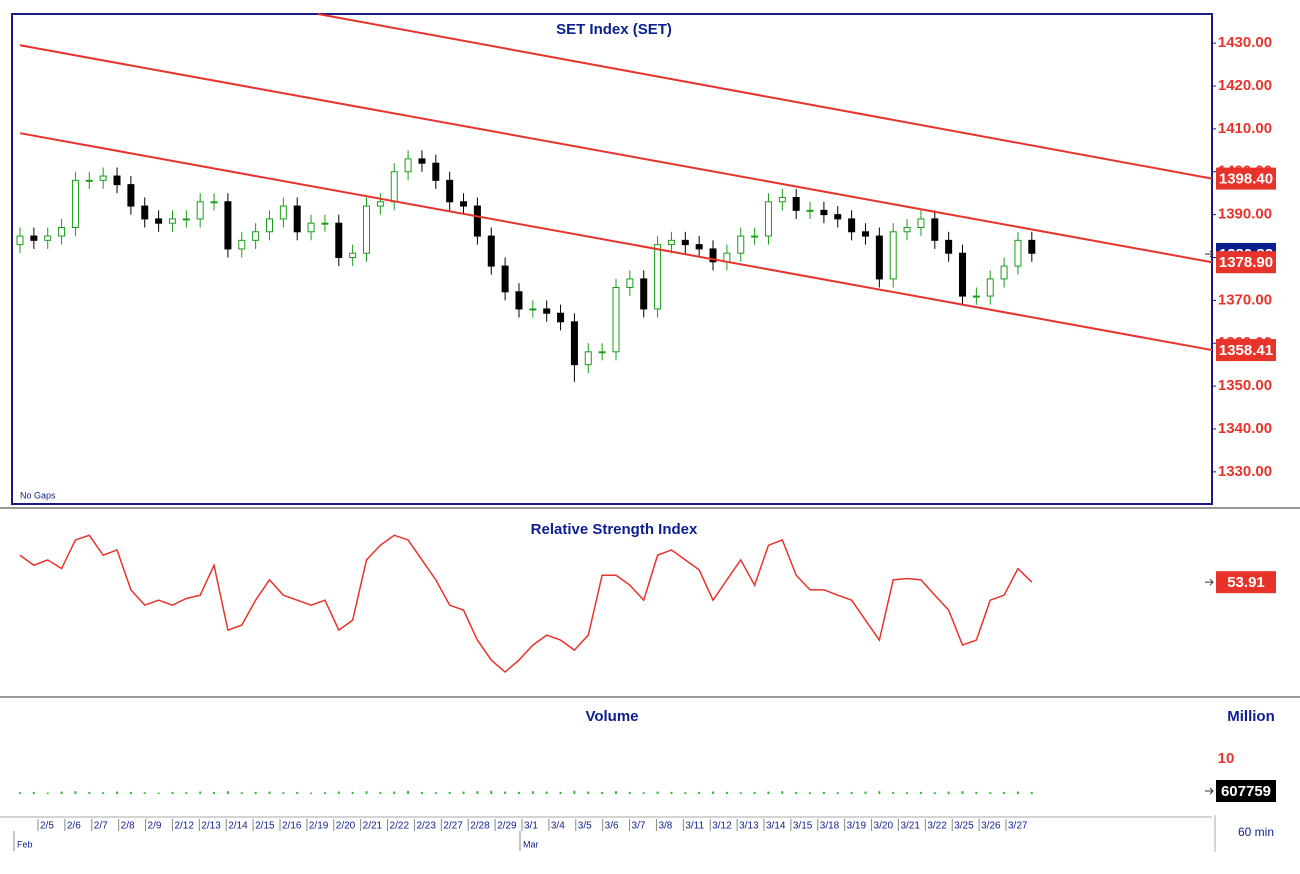 This screenshot has width=1300, height=874. I want to click on date-label: 2/29, so click(507, 826).